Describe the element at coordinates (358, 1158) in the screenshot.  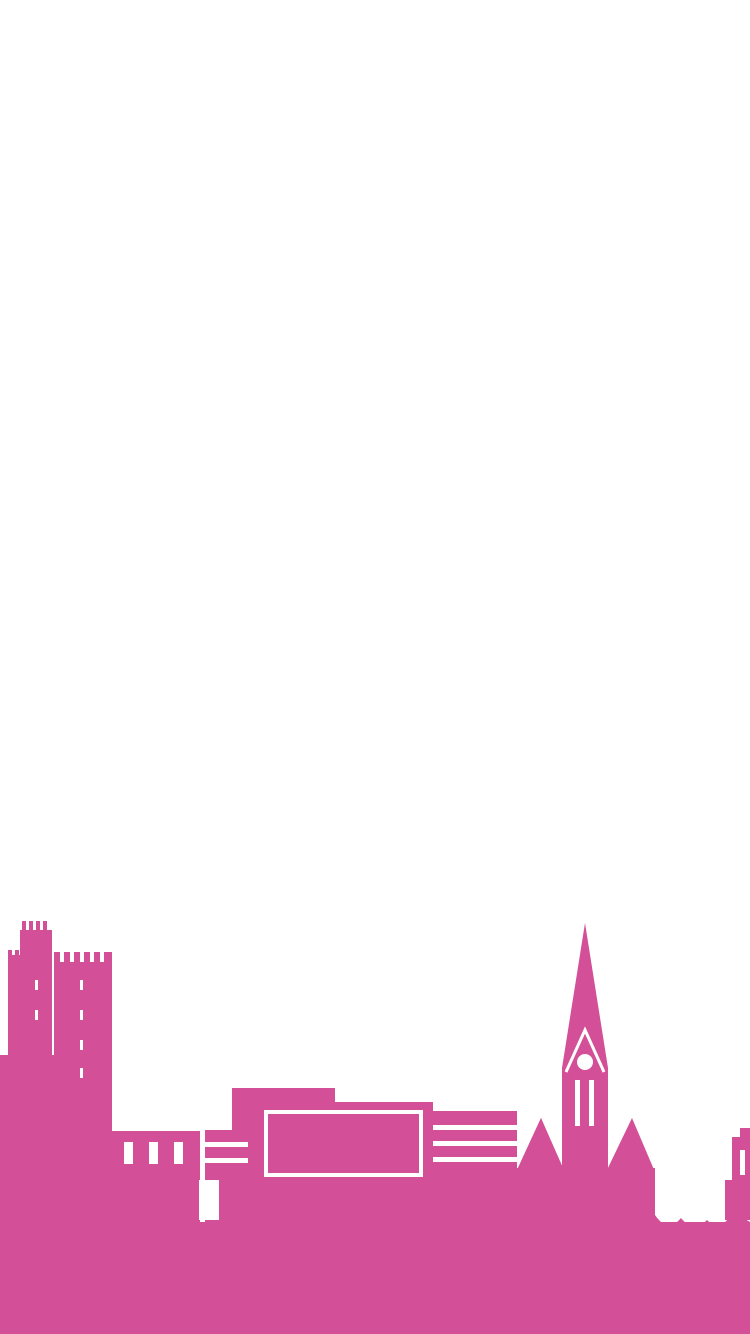
I see `modern-building-icon` at that location.